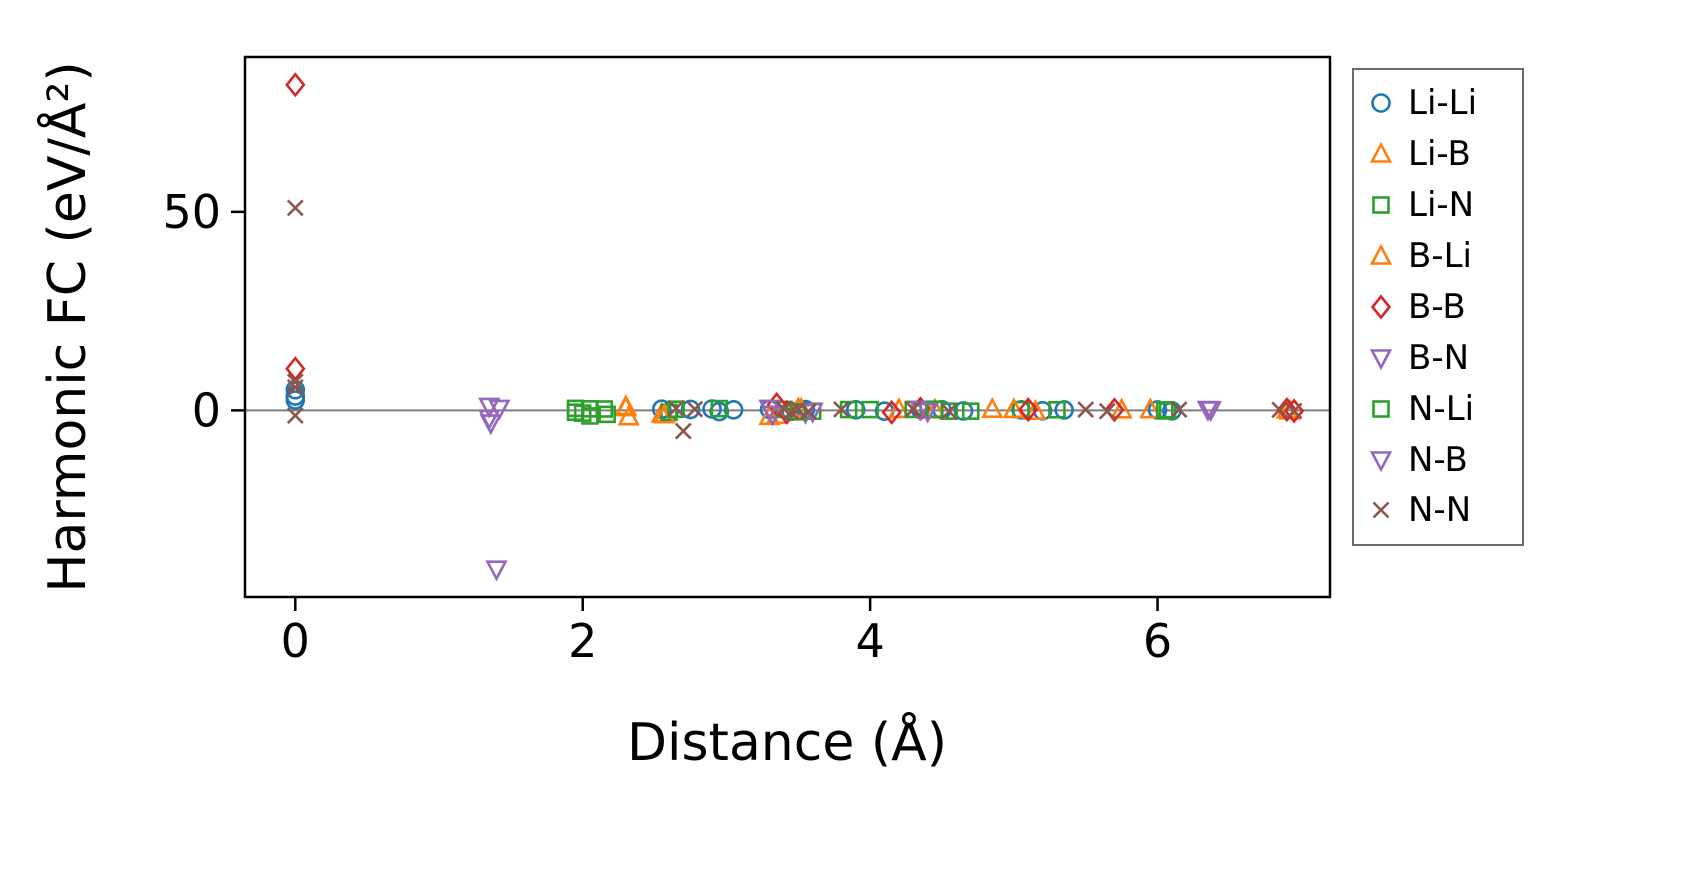 The image size is (1682, 883). Describe the element at coordinates (1438, 459) in the screenshot. I see `legend-label: N-B` at that location.